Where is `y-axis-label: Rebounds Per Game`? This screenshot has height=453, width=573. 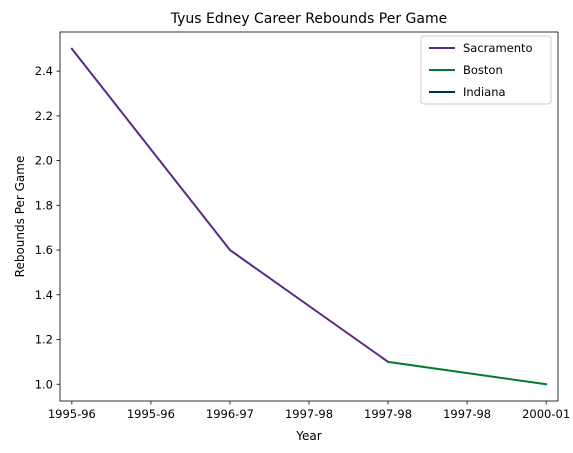
y-axis-label: Rebounds Per Game is located at coordinates (20, 217).